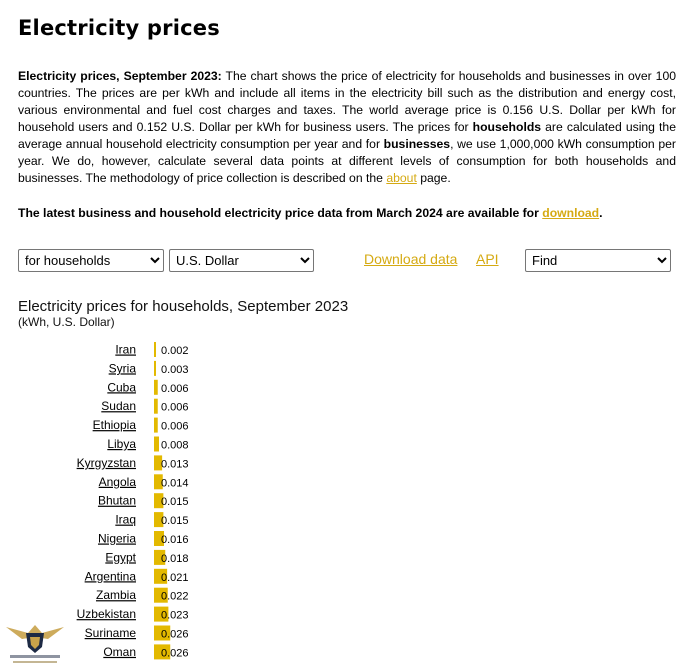 Image resolution: width=697 pixels, height=667 pixels. Describe the element at coordinates (159, 501) in the screenshot. I see `bar-bhutan` at that location.